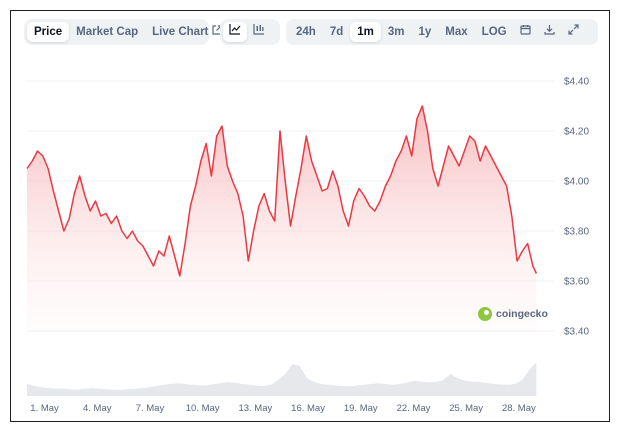 The width and height of the screenshot is (618, 431). I want to click on y-tick-label: $4.00, so click(576, 182).